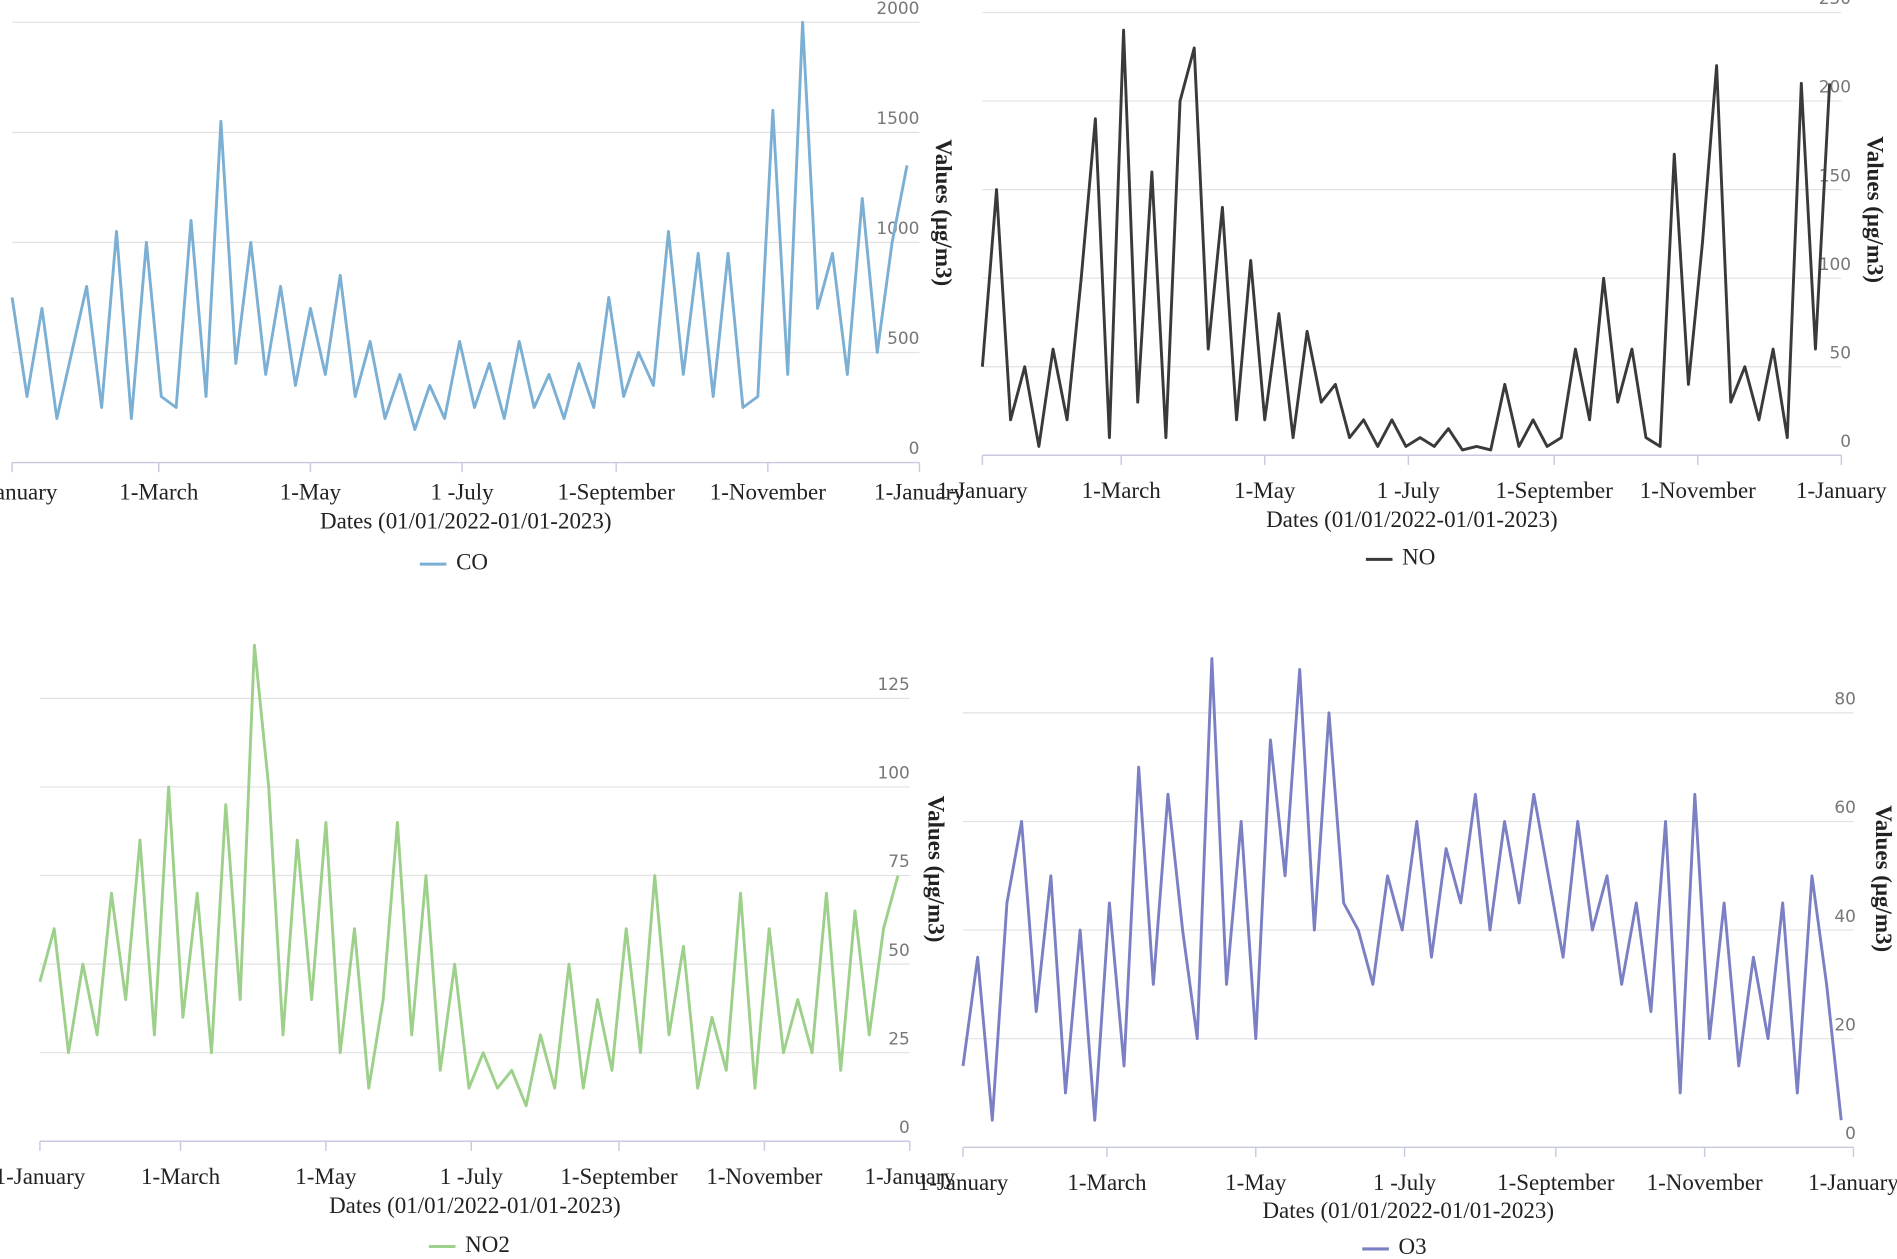 This screenshot has width=1897, height=1259. I want to click on y-tick-label: 1000, so click(897, 228).